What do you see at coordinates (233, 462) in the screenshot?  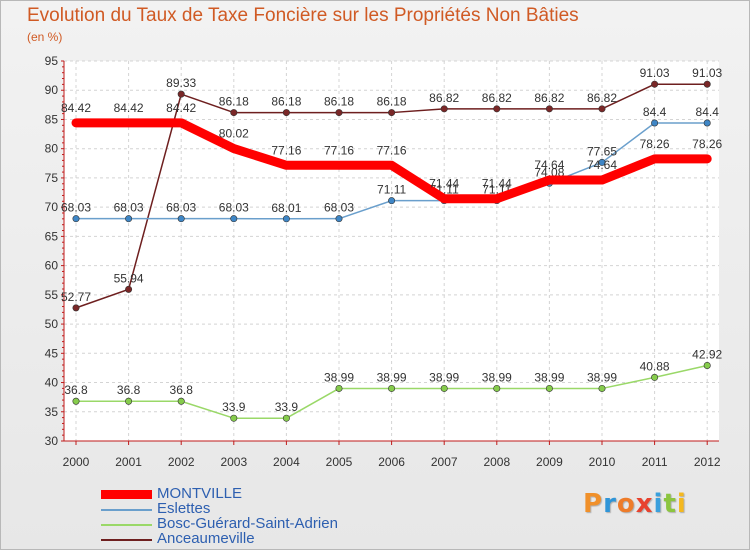 I see `x-tick-label: 2003` at bounding box center [233, 462].